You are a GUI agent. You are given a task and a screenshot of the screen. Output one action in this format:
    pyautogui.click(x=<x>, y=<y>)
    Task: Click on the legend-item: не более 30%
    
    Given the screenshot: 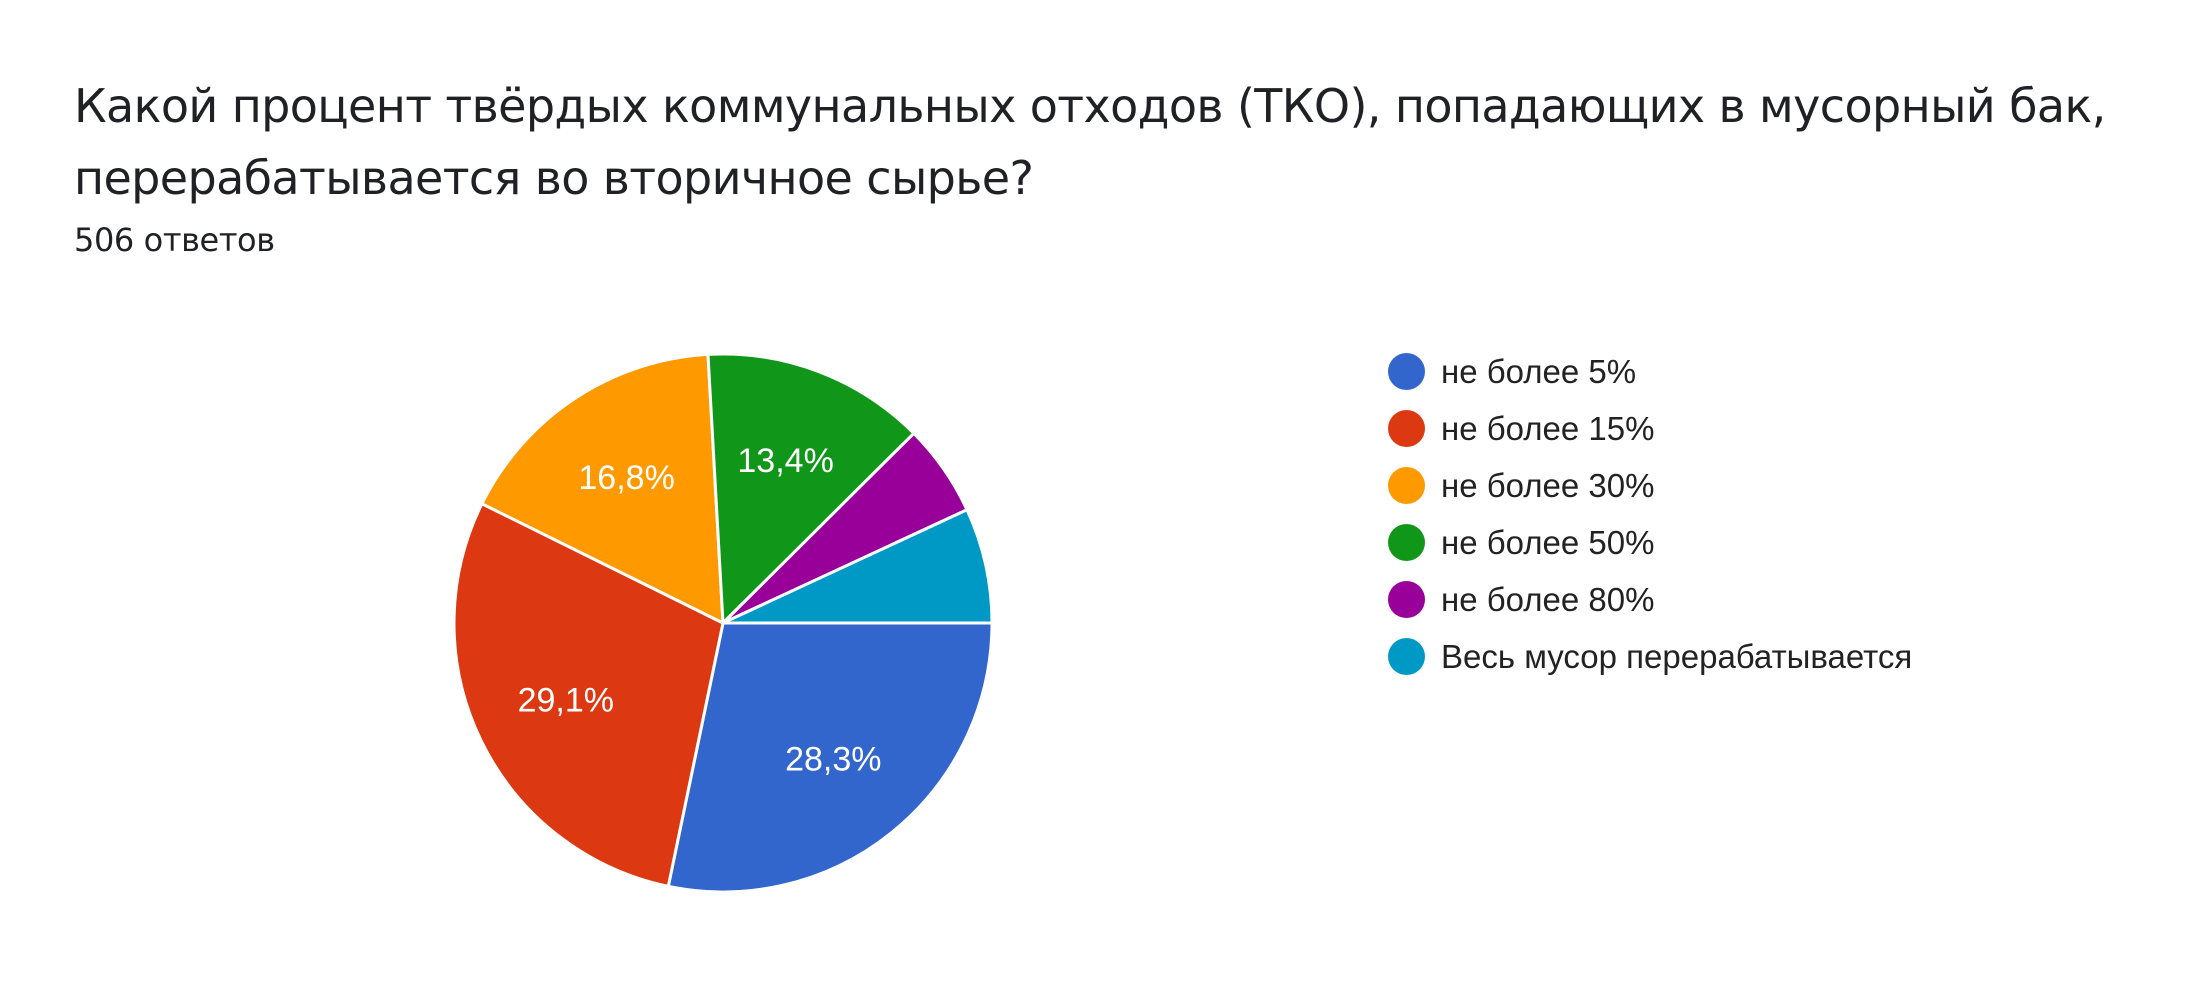 What is the action you would take?
    pyautogui.click(x=1650, y=485)
    